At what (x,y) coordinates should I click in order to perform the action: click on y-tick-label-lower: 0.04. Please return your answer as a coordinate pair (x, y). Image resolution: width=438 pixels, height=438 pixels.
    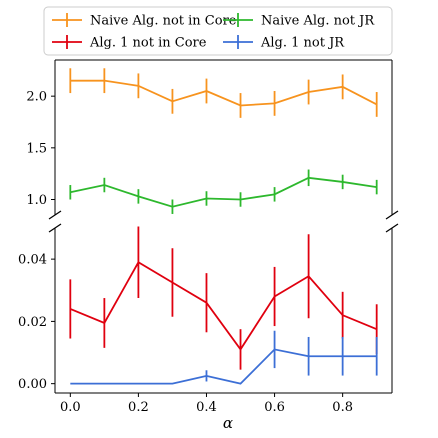
    Looking at the image, I should click on (32, 260).